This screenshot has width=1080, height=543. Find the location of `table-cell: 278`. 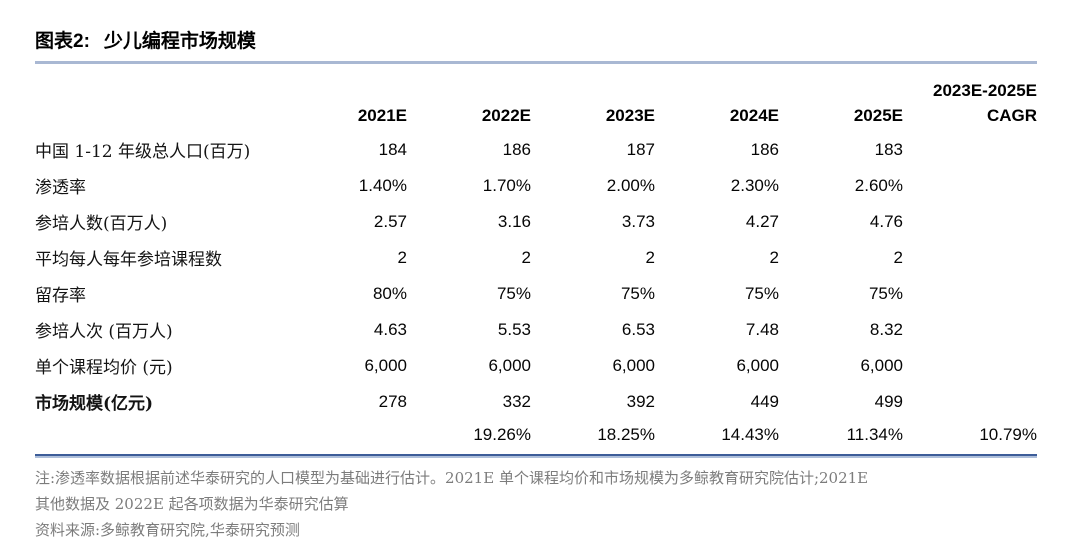

table-cell: 278 is located at coordinates (392, 401).